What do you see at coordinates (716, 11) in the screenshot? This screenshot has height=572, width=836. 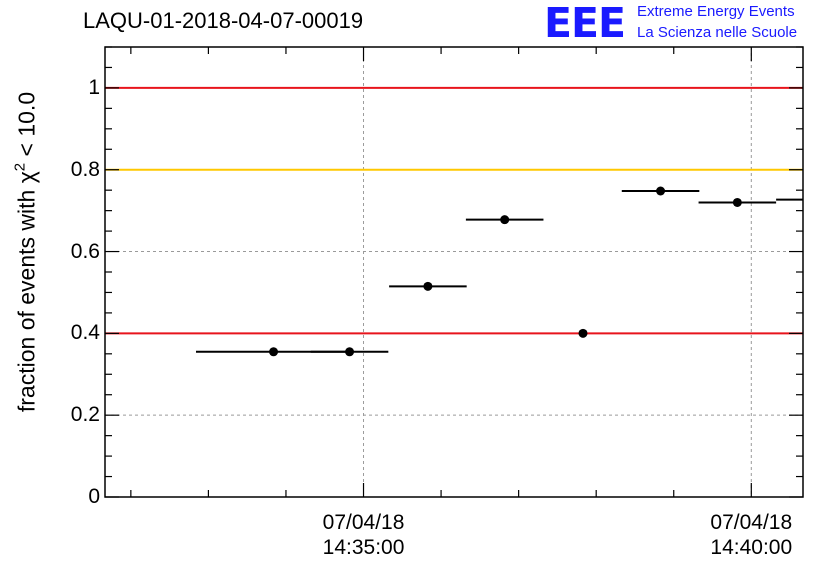 I see `logo-line-1: Extreme Energy Events` at bounding box center [716, 11].